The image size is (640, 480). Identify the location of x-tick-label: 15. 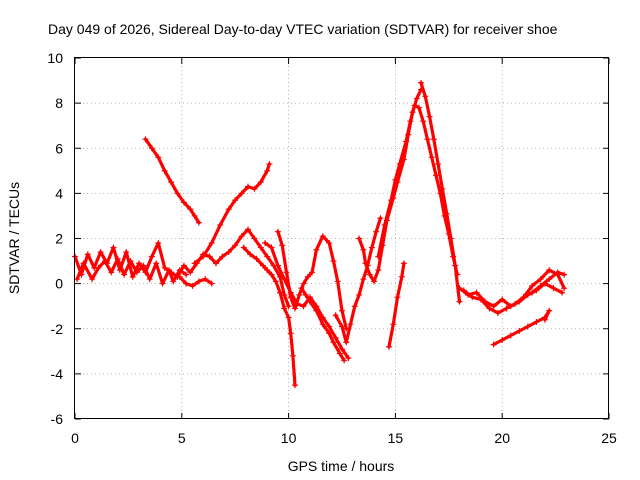
(396, 438).